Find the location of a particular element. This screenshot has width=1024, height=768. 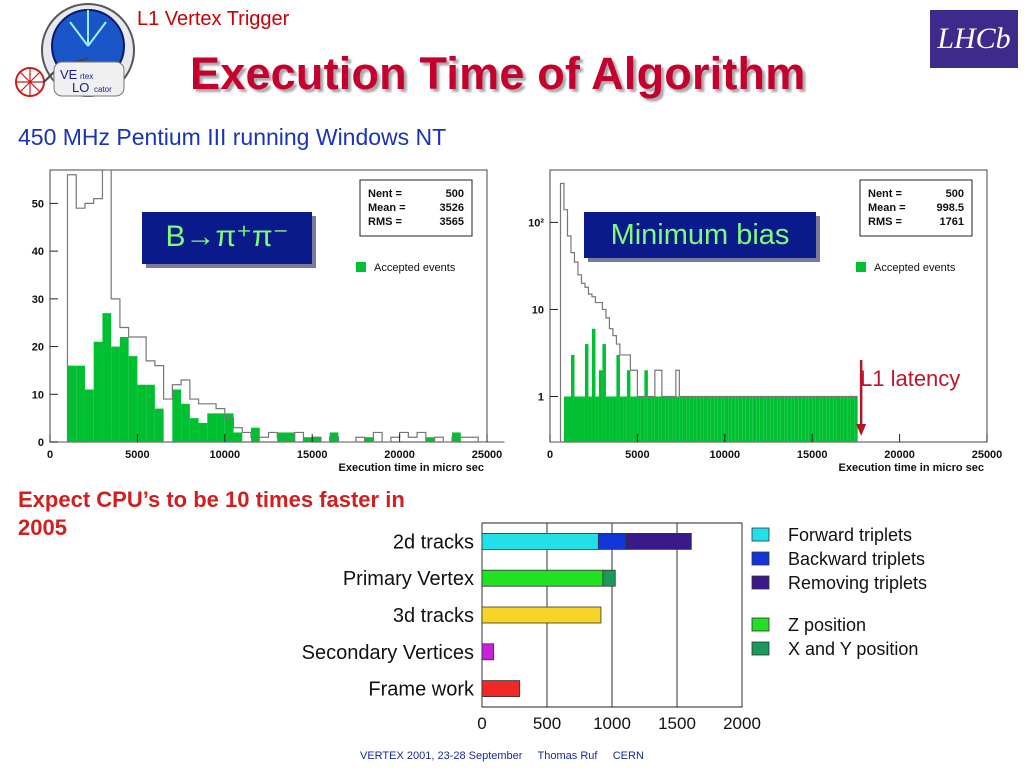

y-tick-label: 30 is located at coordinates (38, 300).